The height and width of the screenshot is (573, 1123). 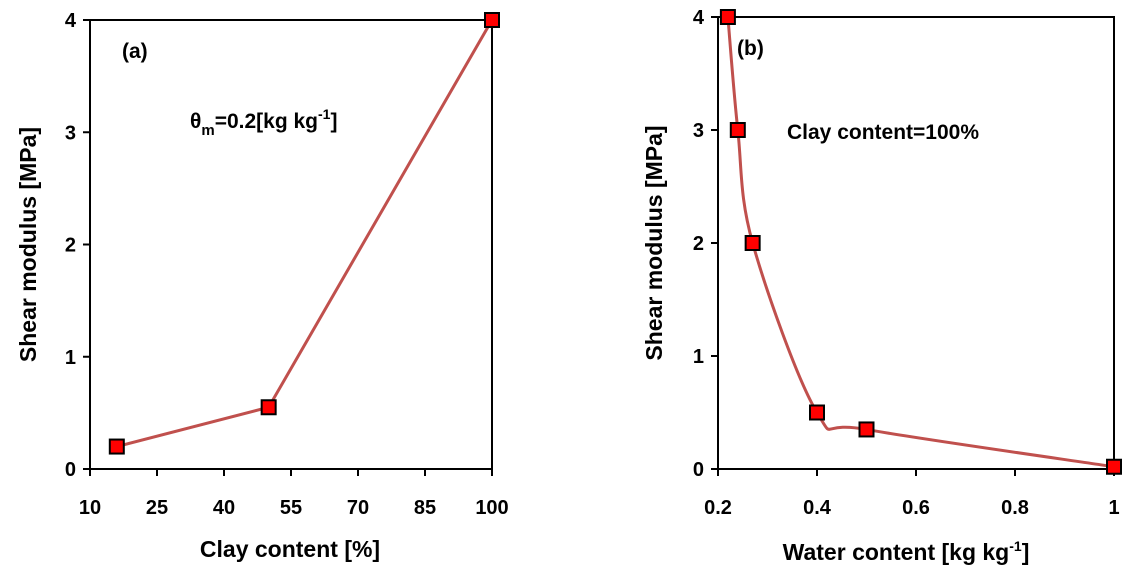 I want to click on panel-label: (b), so click(x=750, y=48).